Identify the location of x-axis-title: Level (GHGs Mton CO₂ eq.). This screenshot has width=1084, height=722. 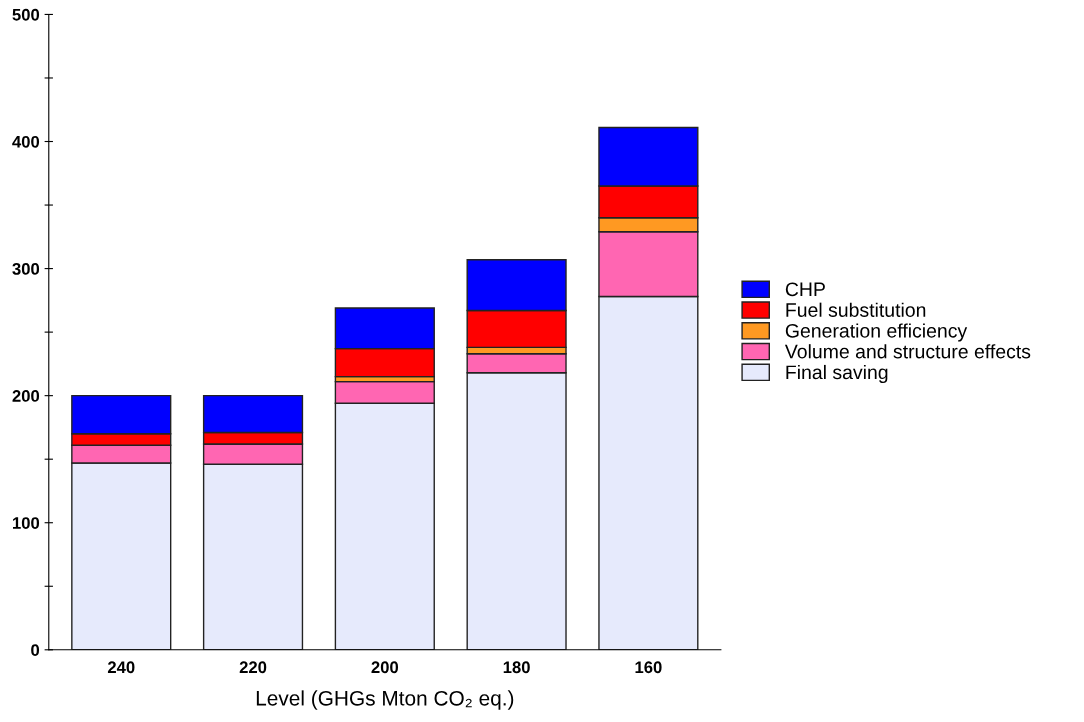
(385, 700).